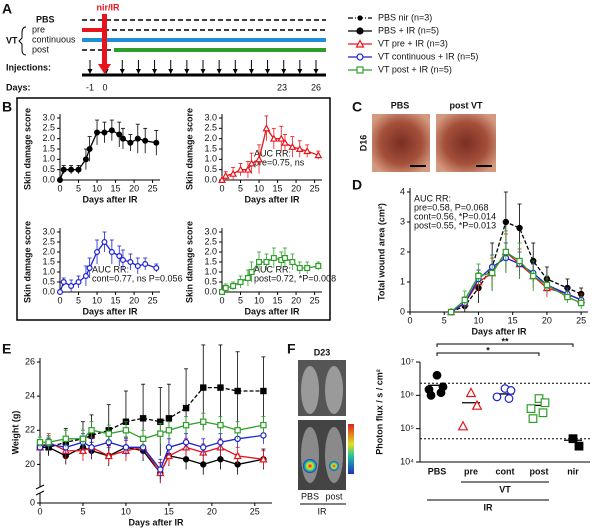 This screenshot has height=529, width=600. What do you see at coordinates (407, 461) in the screenshot?
I see `y-tick-label: 10⁴` at bounding box center [407, 461].